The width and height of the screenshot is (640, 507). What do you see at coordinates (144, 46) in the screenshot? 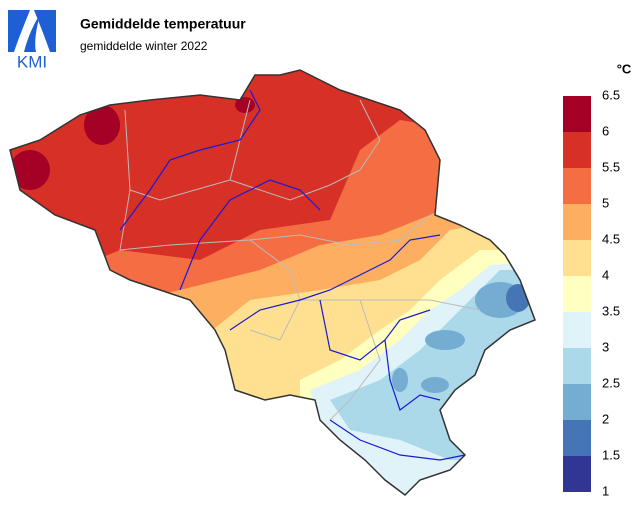
I see `subtitle: gemiddelde winter 2022` at bounding box center [144, 46].